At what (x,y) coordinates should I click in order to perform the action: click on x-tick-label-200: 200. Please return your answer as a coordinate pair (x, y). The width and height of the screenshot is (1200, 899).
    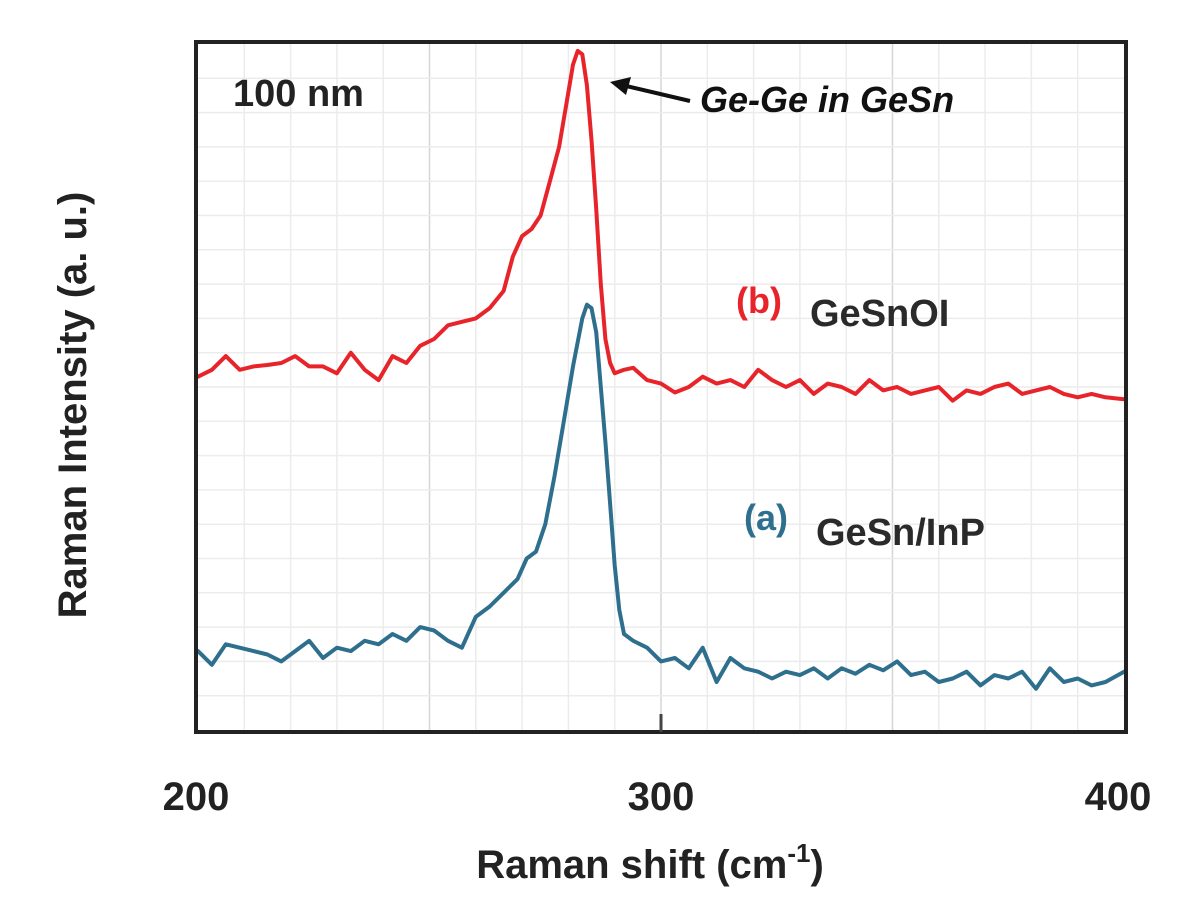
    Looking at the image, I should click on (196, 797).